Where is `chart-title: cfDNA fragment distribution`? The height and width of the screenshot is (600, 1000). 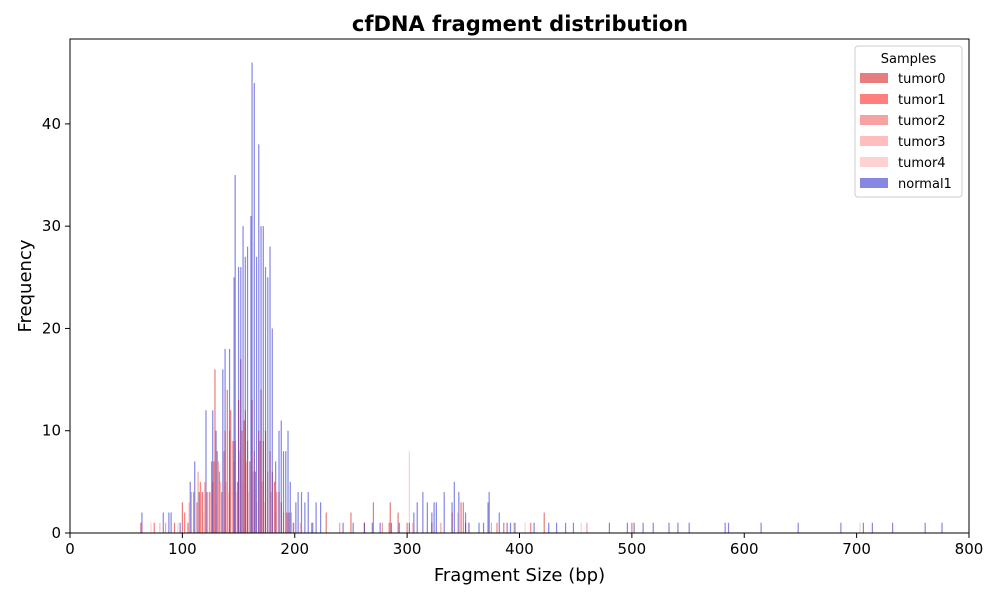
chart-title: cfDNA fragment distribution is located at coordinates (520, 24).